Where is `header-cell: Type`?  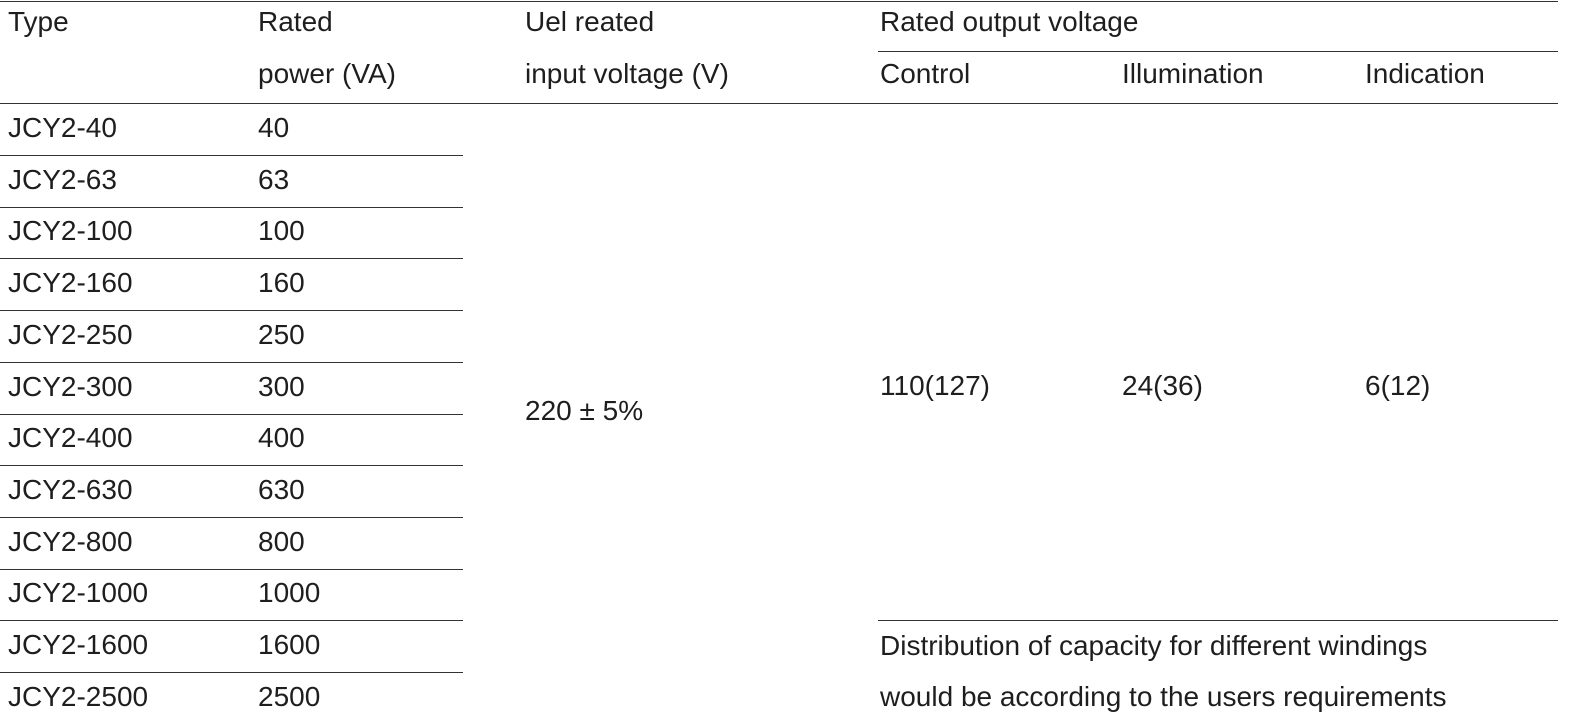
header-cell: Type is located at coordinates (38, 21).